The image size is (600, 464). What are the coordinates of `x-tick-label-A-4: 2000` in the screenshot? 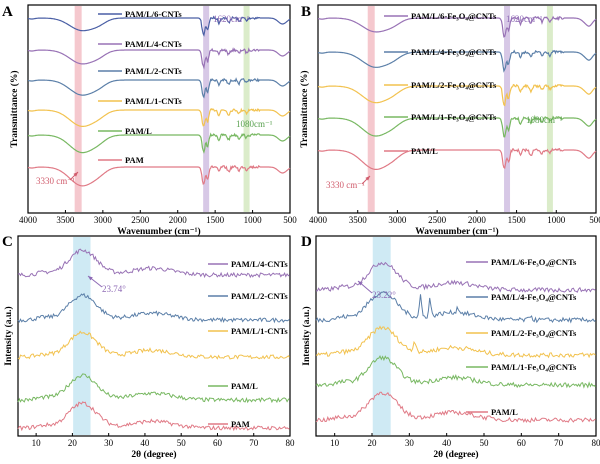 It's located at (178, 220).